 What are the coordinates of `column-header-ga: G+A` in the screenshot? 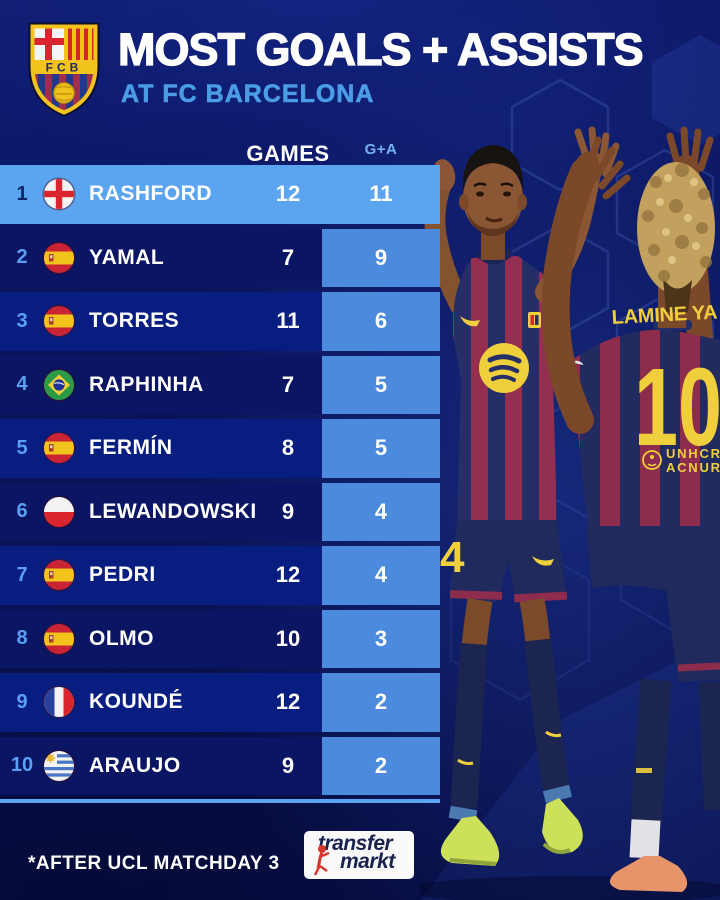 It's located at (381, 149).